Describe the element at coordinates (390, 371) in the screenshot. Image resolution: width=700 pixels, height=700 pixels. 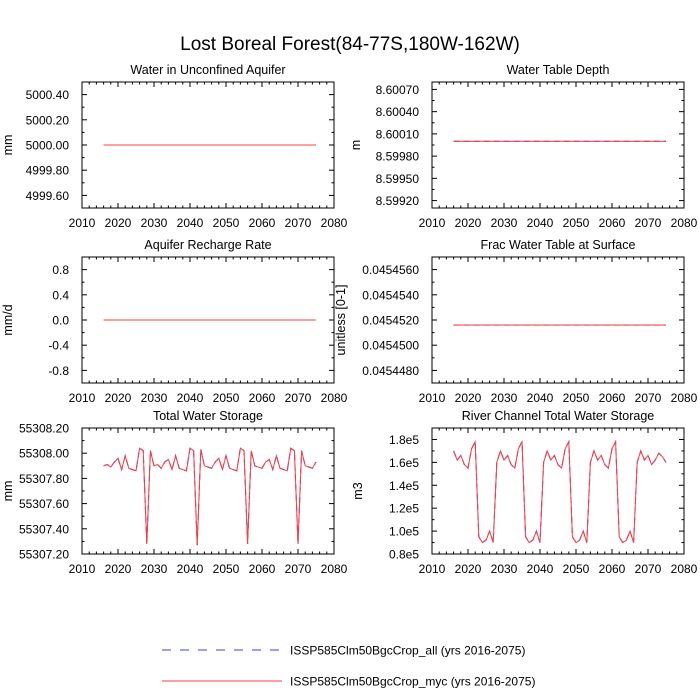
I see `y-tick-label: 0.0454480` at that location.